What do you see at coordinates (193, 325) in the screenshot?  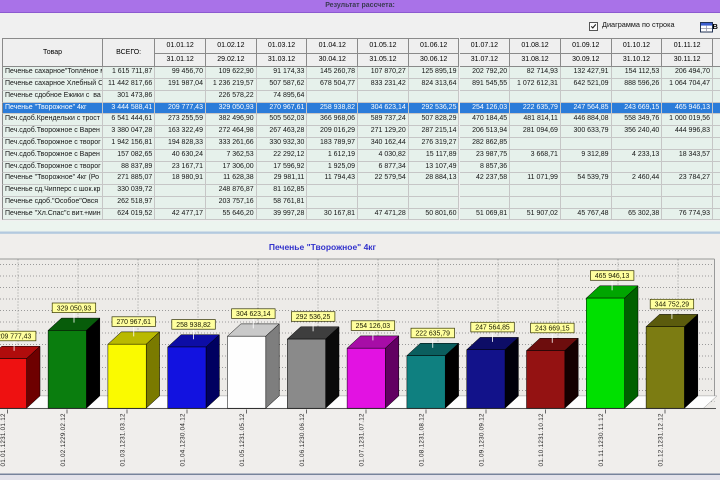 I see `svg-text: 258 938,82` at bounding box center [193, 325].